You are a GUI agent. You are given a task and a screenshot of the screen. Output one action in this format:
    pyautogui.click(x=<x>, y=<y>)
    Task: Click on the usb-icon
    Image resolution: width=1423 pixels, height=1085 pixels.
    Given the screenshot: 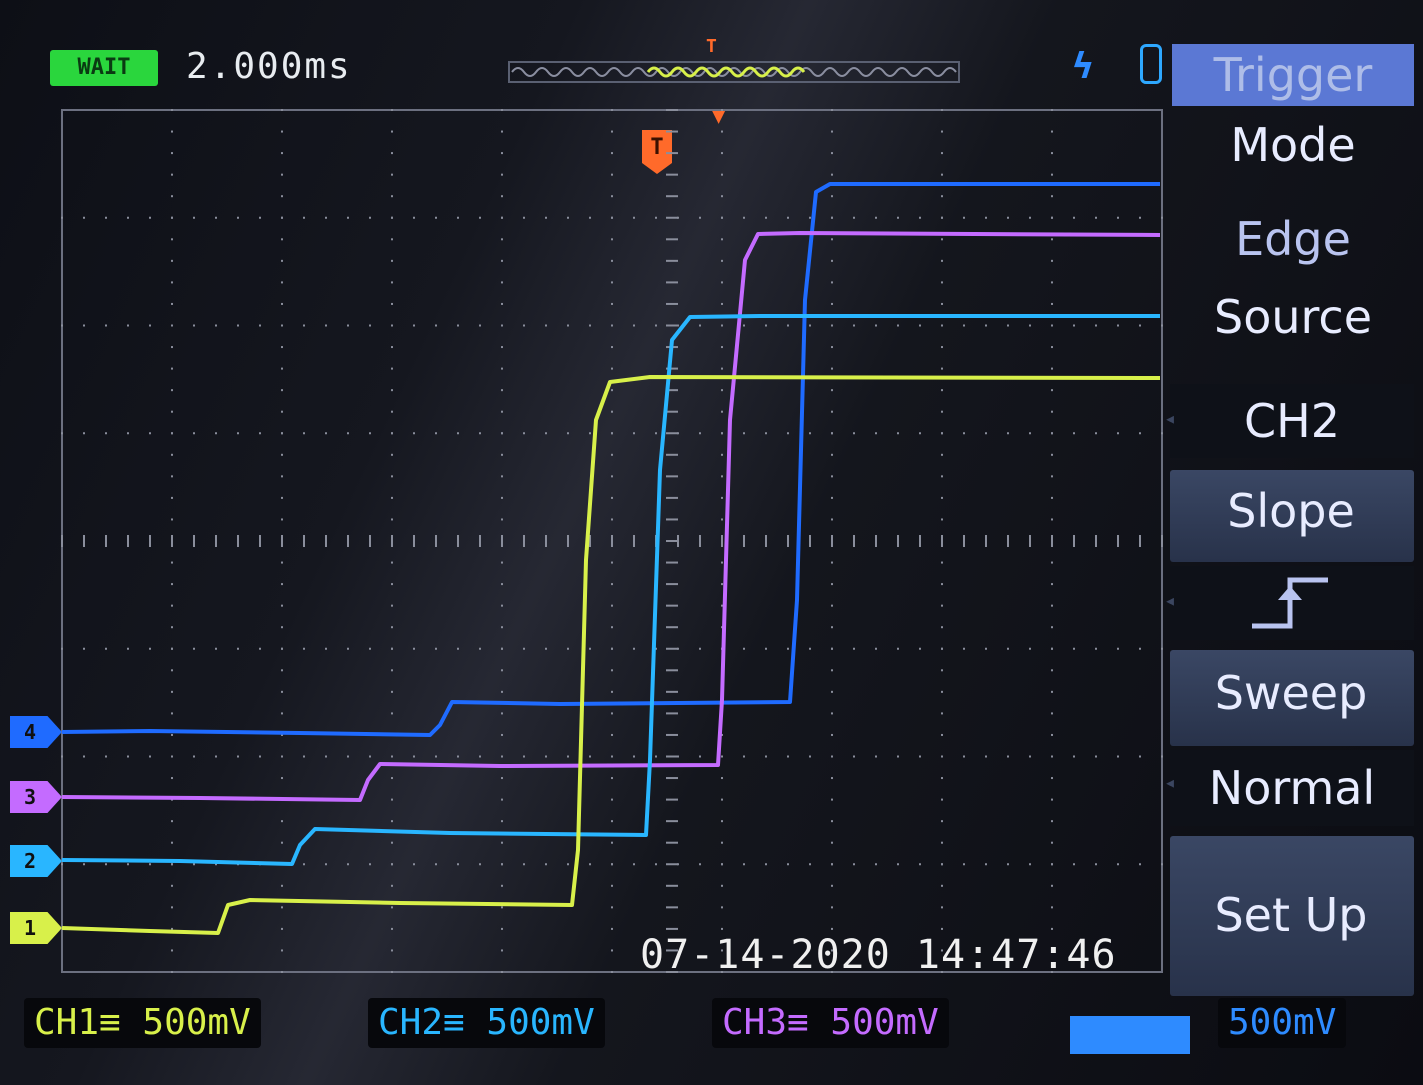 What is the action you would take?
    pyautogui.click(x=1151, y=64)
    